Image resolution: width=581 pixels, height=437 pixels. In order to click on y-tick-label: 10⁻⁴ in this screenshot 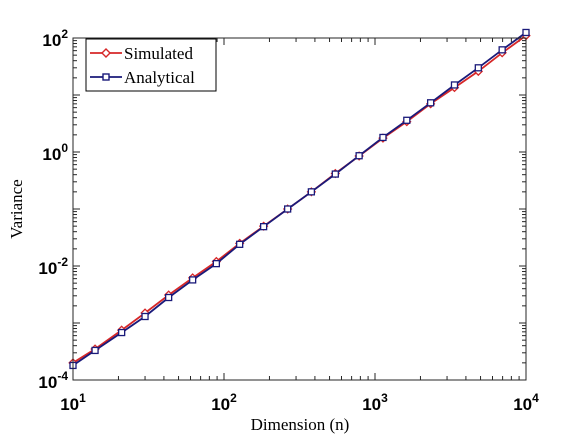, I will do `click(53, 380)`.